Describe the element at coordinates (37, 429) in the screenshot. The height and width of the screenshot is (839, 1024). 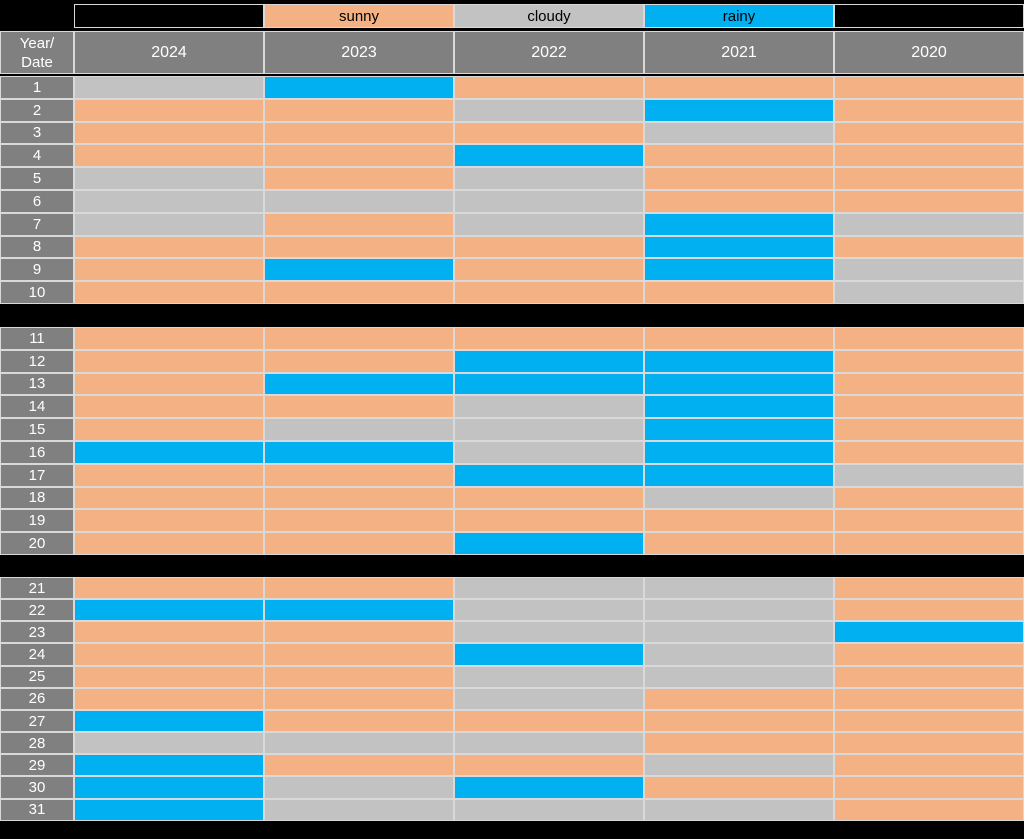
I see `date-cell: 15` at that location.